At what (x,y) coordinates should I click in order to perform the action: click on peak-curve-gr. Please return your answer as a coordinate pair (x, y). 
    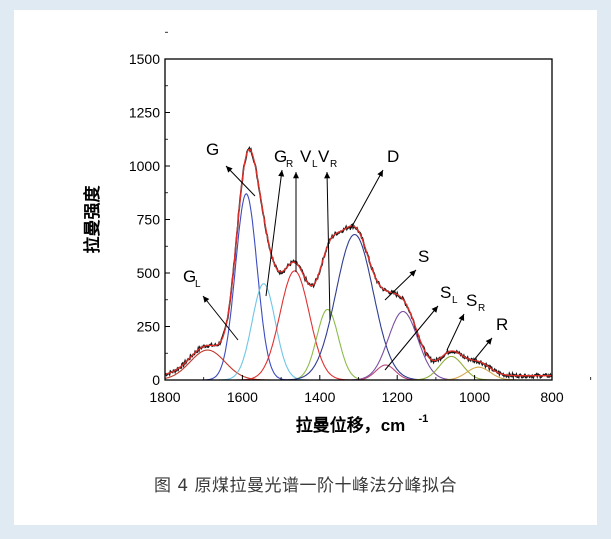
    Looking at the image, I should click on (358, 332).